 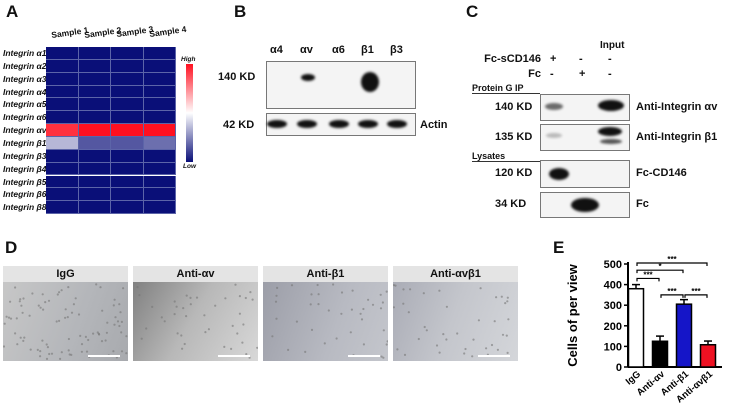 What do you see at coordinates (308, 77) in the screenshot?
I see `band-av` at bounding box center [308, 77].